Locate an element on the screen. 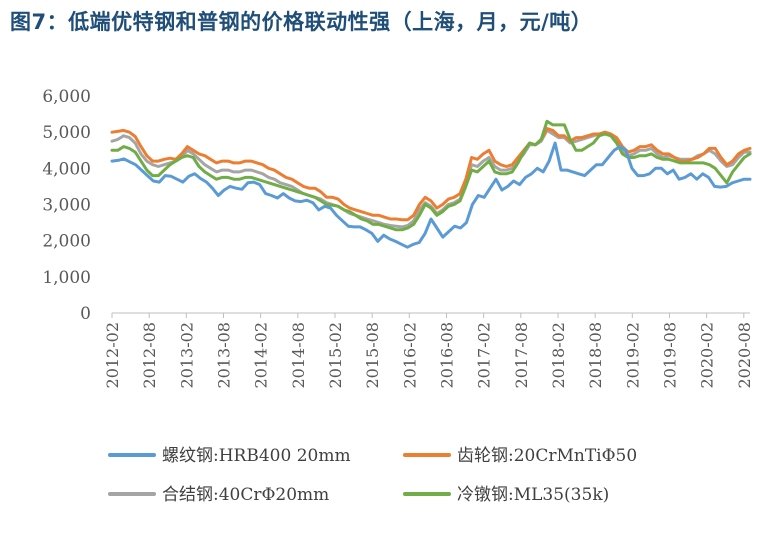 Image resolution: width=766 pixels, height=539 pixels. y-tick-label: 0 is located at coordinates (85, 314).